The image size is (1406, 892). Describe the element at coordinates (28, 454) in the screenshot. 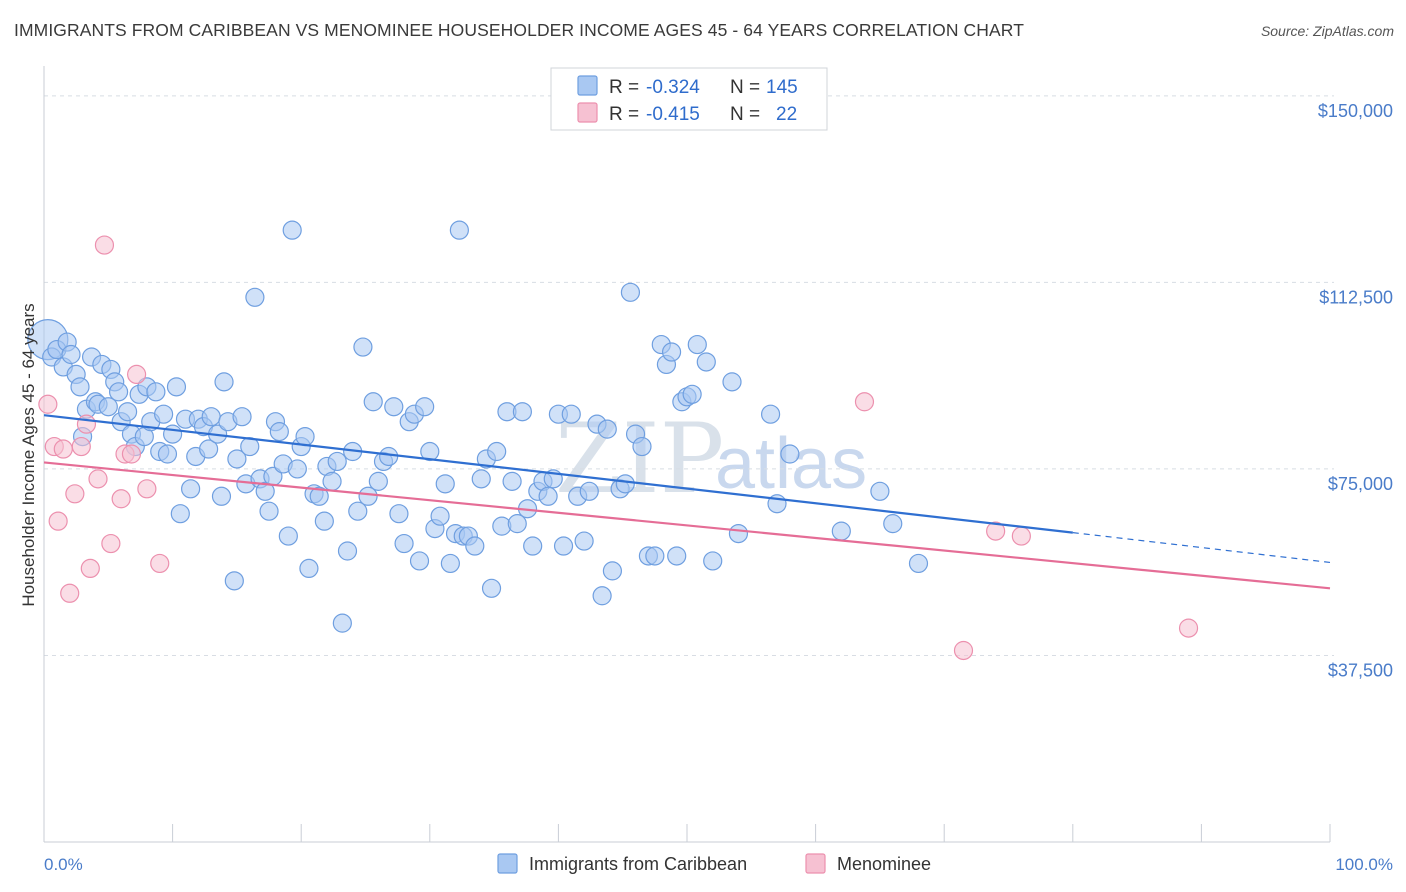

I see `y-axis-label: Householder Income Ages 45 - 64 years` at that location.